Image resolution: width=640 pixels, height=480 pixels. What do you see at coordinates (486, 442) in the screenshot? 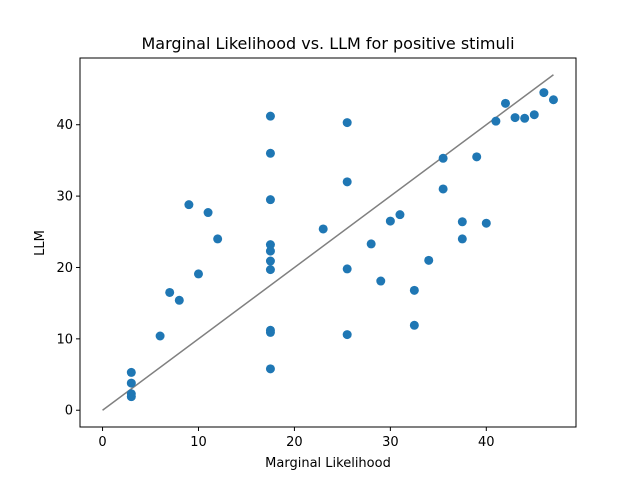
I see `x-tick-label: 40` at bounding box center [486, 442].